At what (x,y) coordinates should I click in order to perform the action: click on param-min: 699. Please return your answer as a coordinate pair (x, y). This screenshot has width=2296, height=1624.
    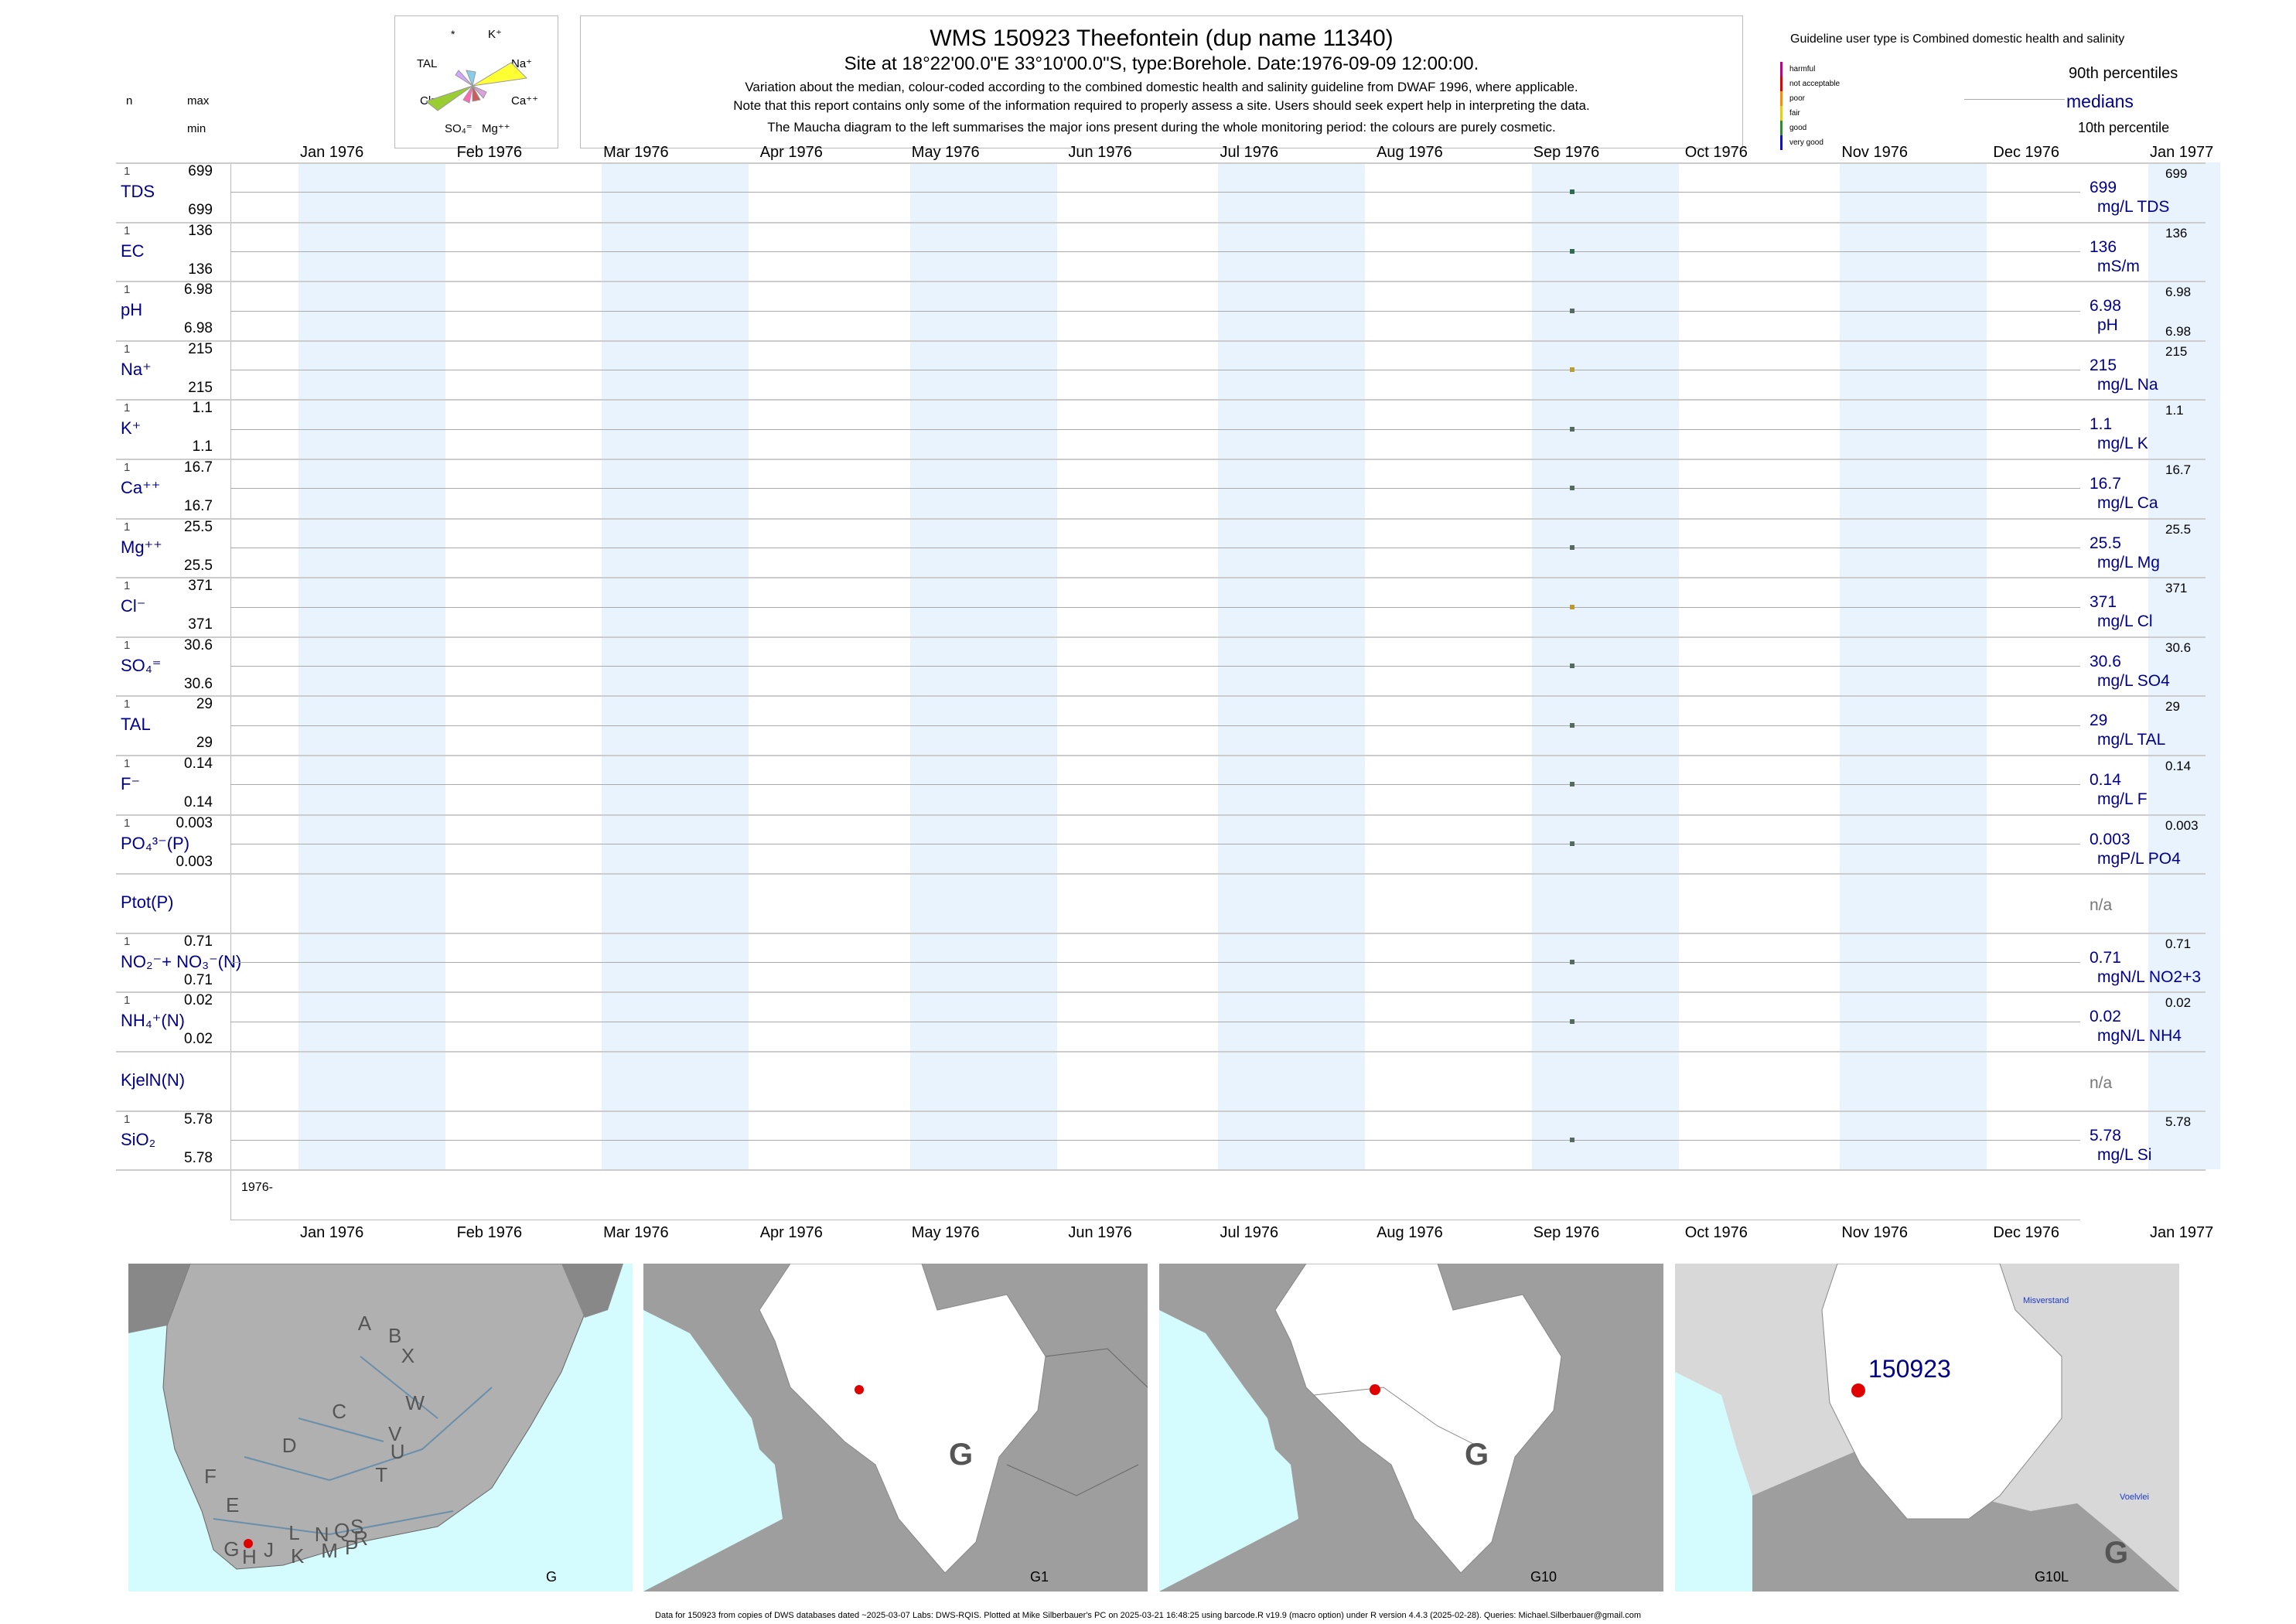
    Looking at the image, I should click on (200, 210).